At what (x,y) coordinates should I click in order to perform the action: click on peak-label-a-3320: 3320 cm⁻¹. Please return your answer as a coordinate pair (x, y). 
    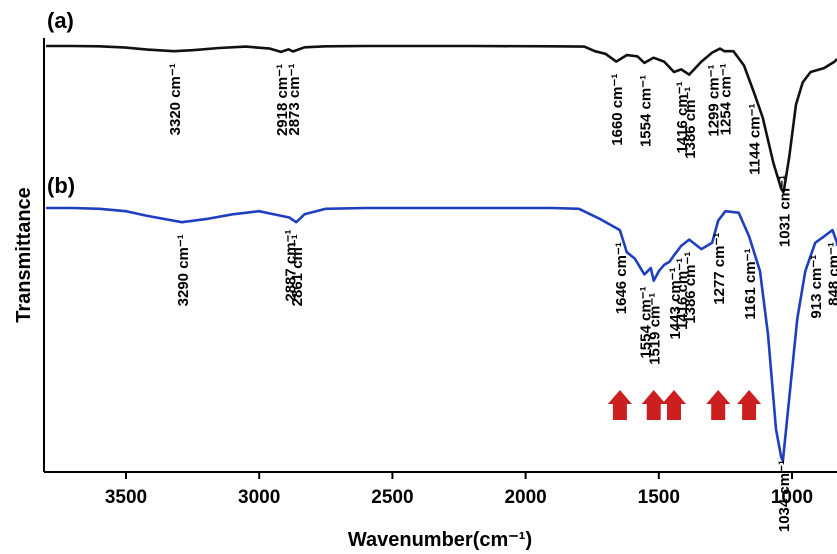
    Looking at the image, I should click on (175, 99).